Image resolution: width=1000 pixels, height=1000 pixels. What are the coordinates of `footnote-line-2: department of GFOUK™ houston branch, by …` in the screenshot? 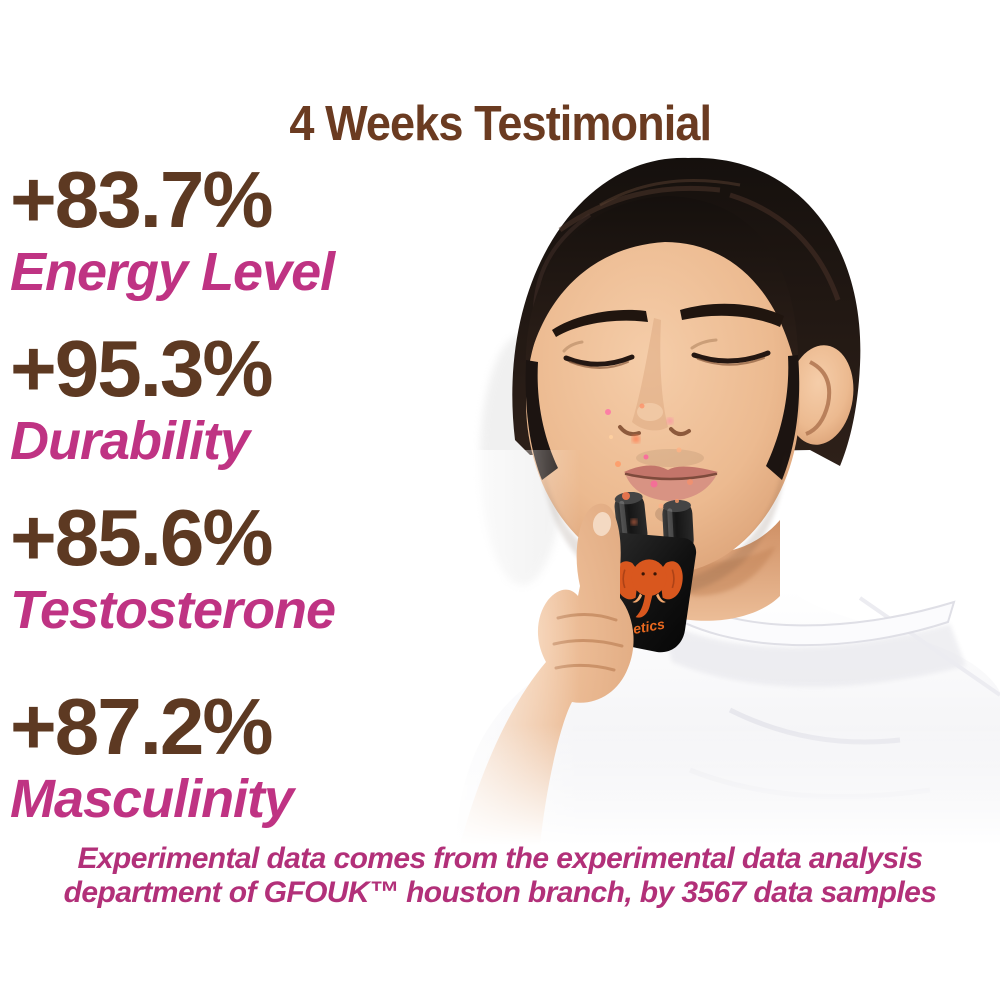 It's located at (500, 892).